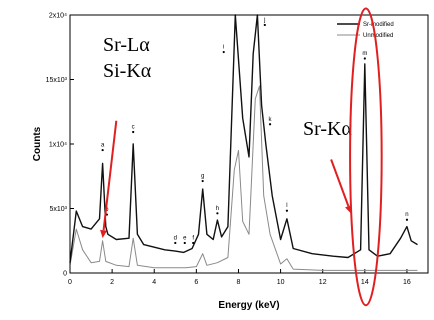  I want to click on peak-label-g: g, so click(202, 177).